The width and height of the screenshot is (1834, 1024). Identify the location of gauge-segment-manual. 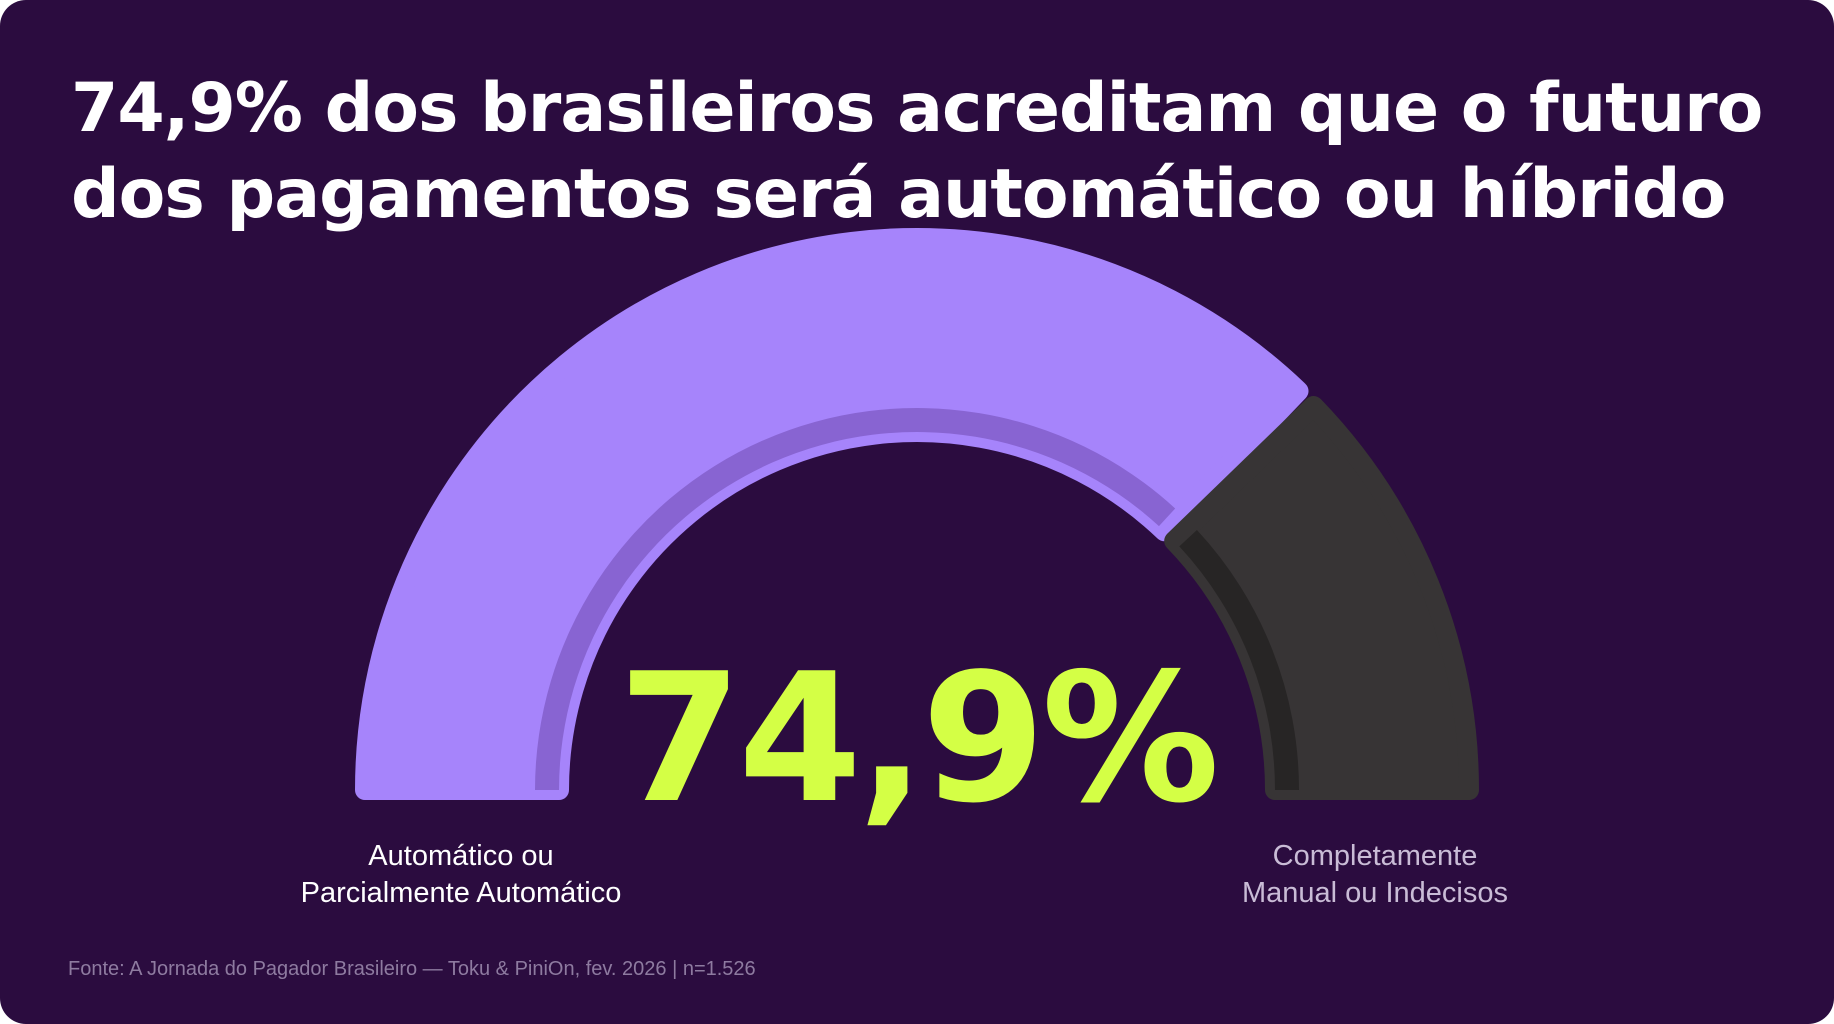
(1321, 597).